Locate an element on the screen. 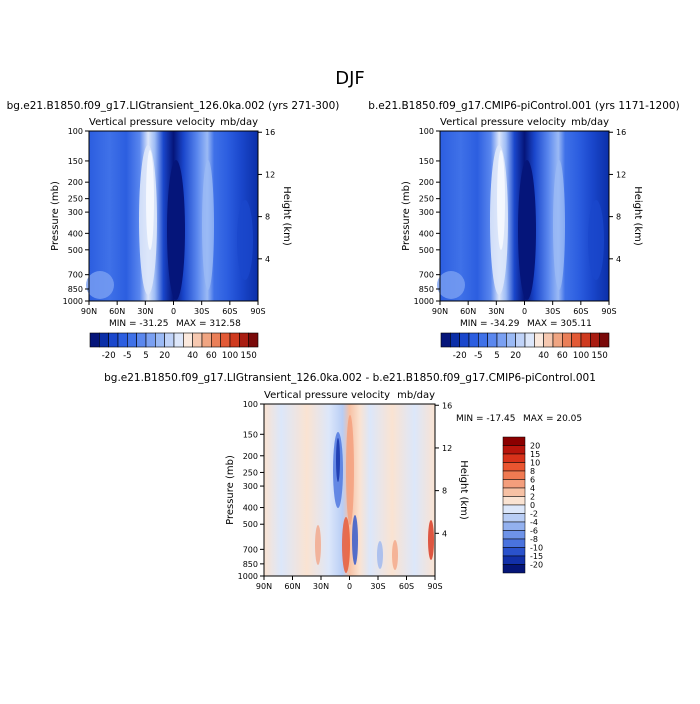  panel-2-ylabel: Pressure (mb) is located at coordinates (406, 216).